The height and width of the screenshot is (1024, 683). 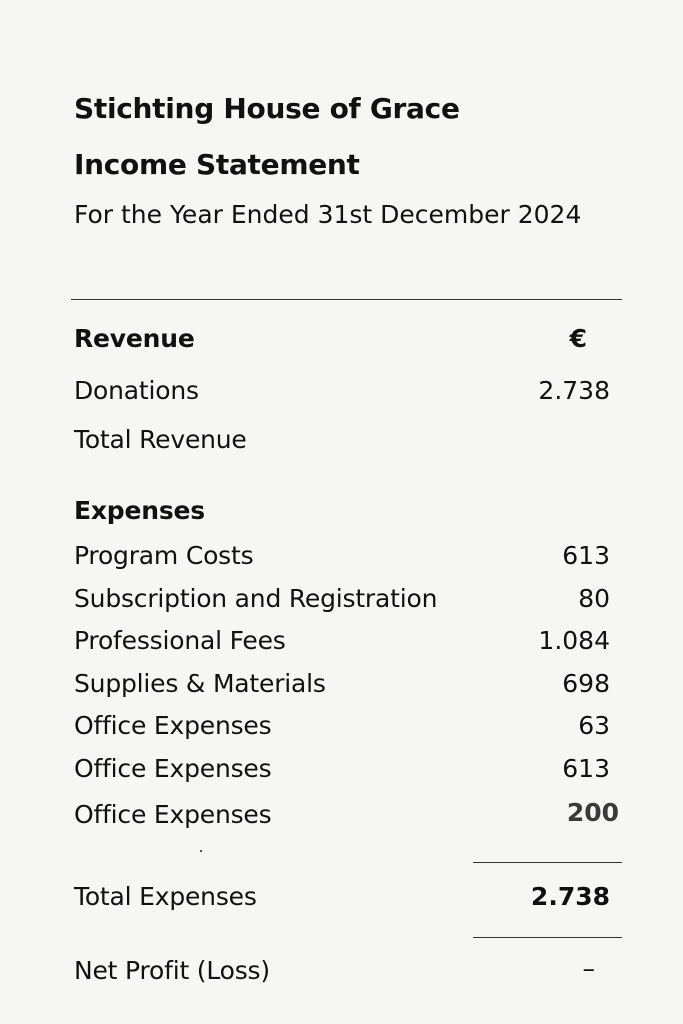 I want to click on revenue-heading: Revenue, so click(x=134, y=338).